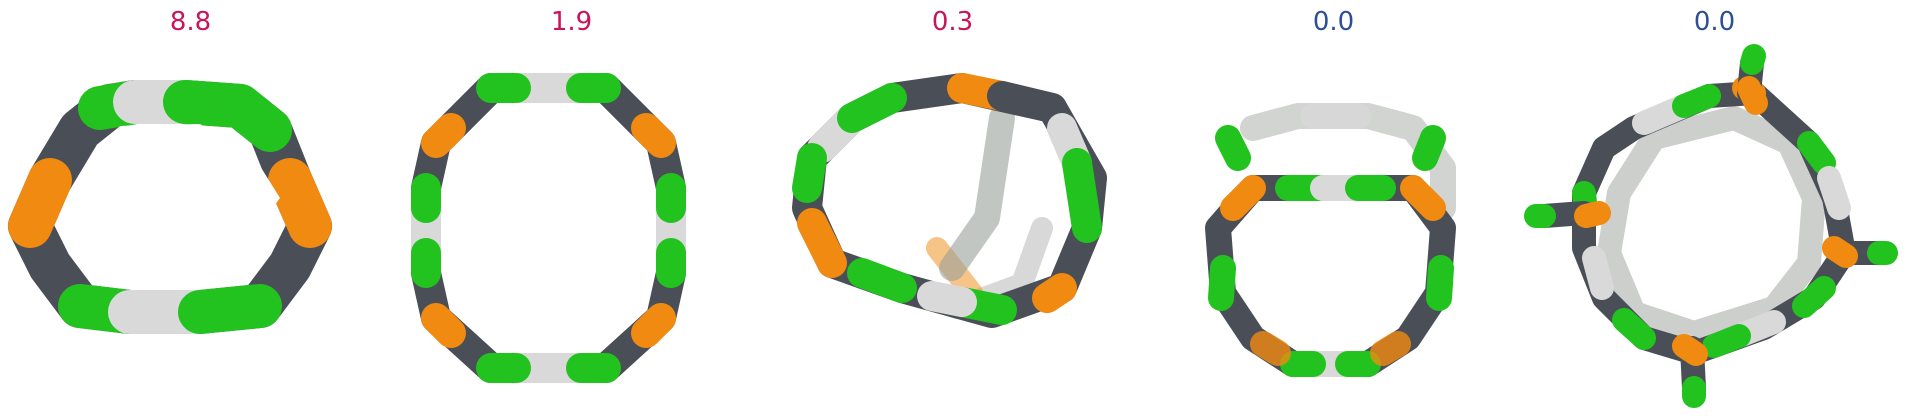 This screenshot has height=416, width=1907. What do you see at coordinates (571, 22) in the screenshot?
I see `energy-value-2: 1.9` at bounding box center [571, 22].